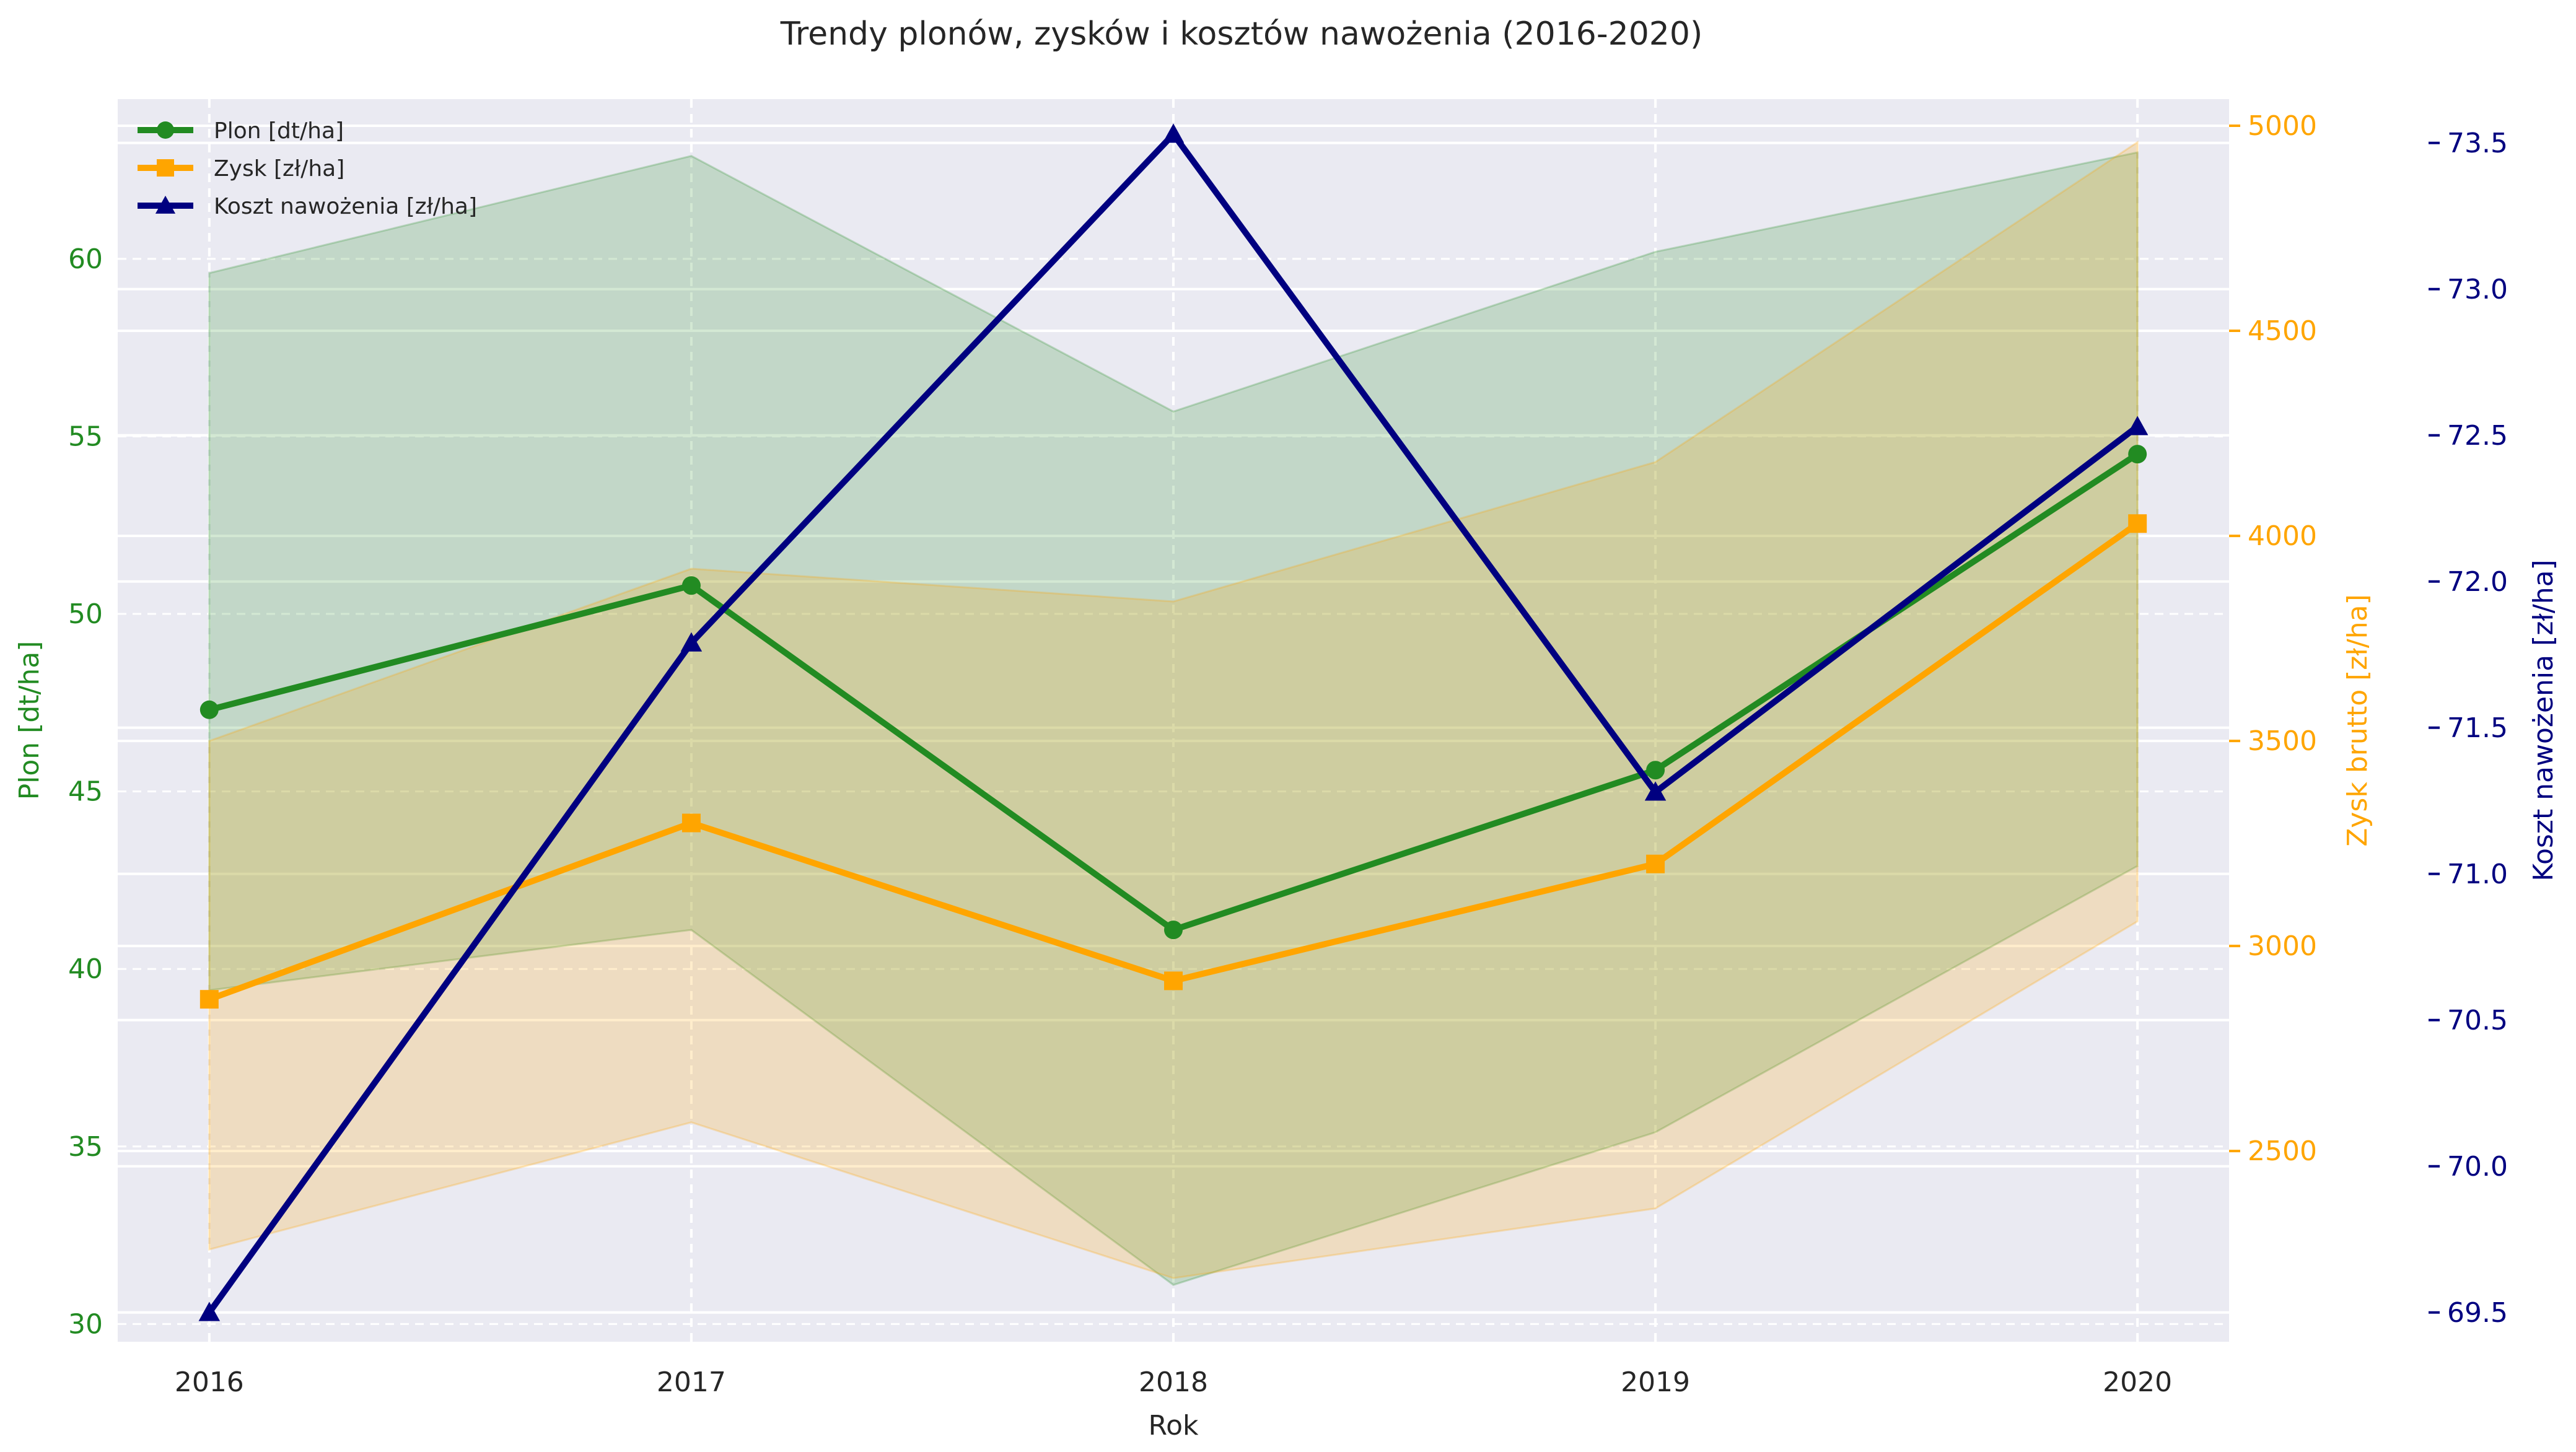 Image resolution: width=2576 pixels, height=1452 pixels. Describe the element at coordinates (85, 437) in the screenshot. I see `left-tick-label: 55` at that location.